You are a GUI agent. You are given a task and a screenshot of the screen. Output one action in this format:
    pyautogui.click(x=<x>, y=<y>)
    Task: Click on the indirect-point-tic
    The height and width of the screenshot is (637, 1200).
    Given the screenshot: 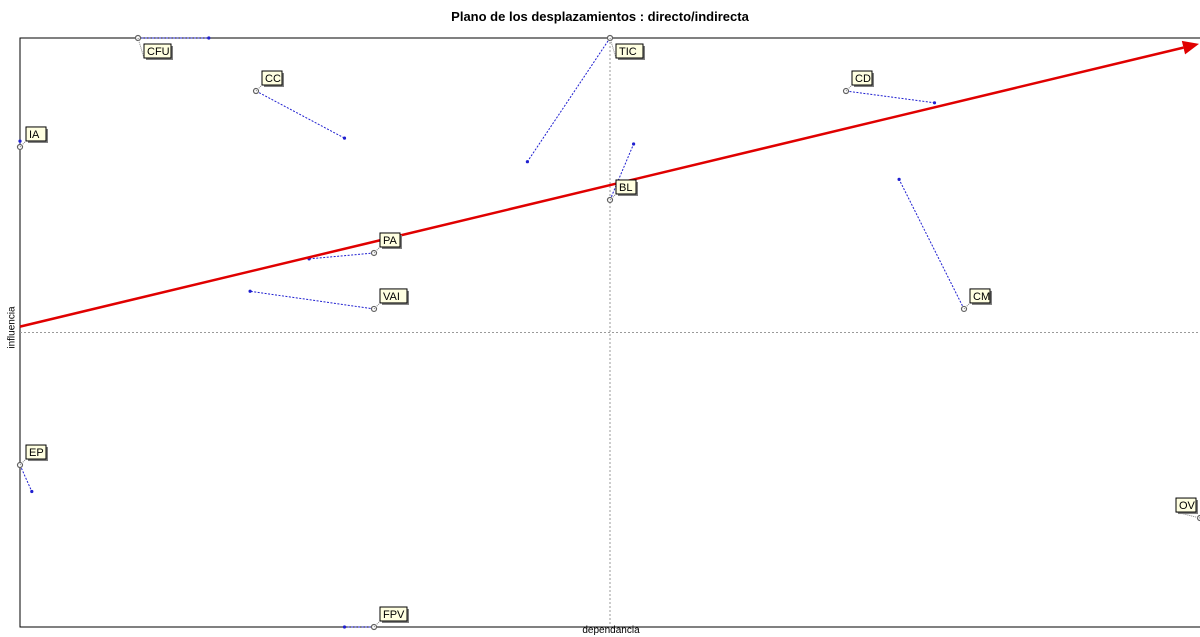 What is the action you would take?
    pyautogui.click(x=527, y=162)
    